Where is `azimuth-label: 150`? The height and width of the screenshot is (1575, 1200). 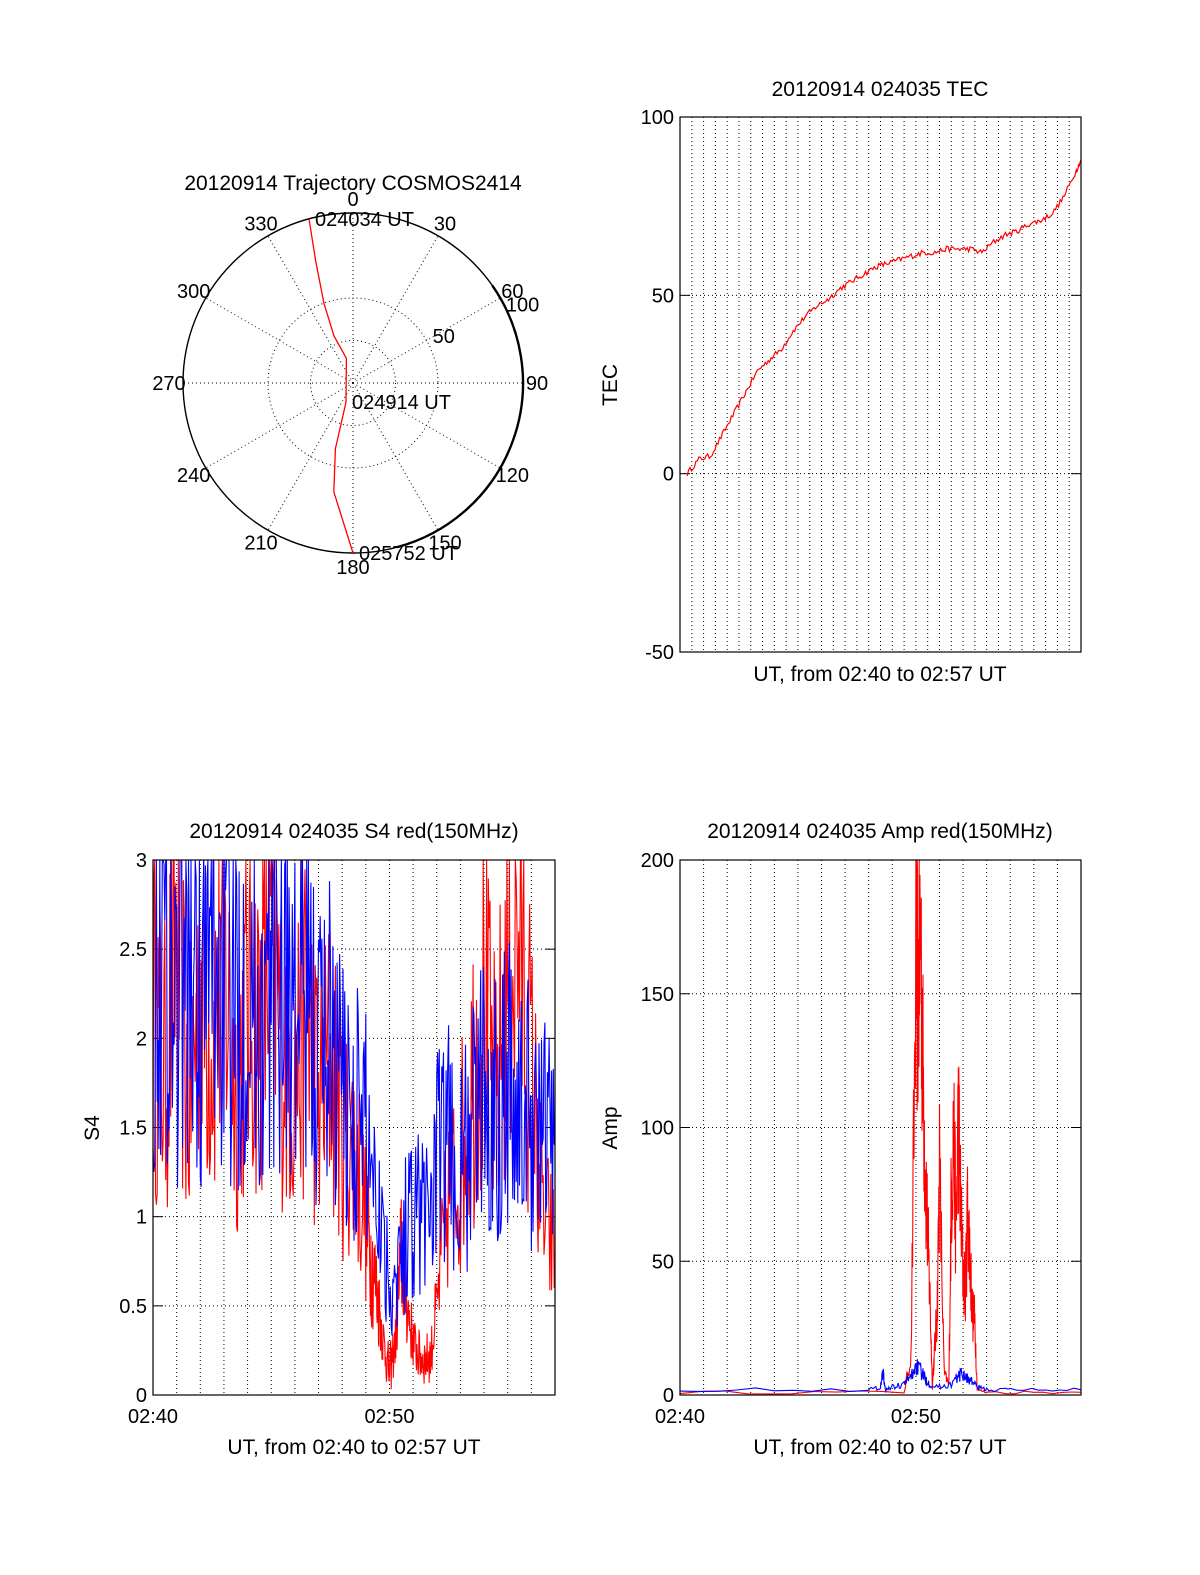 azimuth-label: 150 is located at coordinates (444, 543).